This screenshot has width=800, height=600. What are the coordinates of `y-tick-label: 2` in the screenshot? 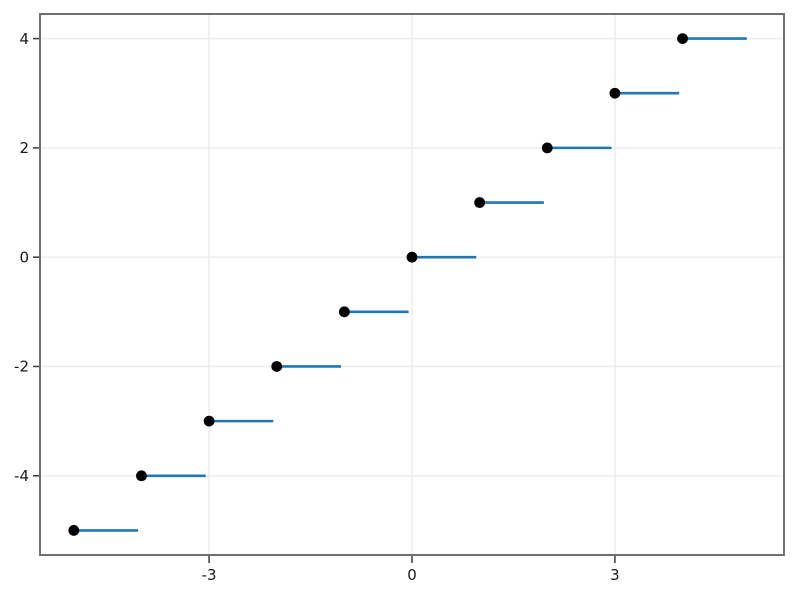 It's located at (24, 148).